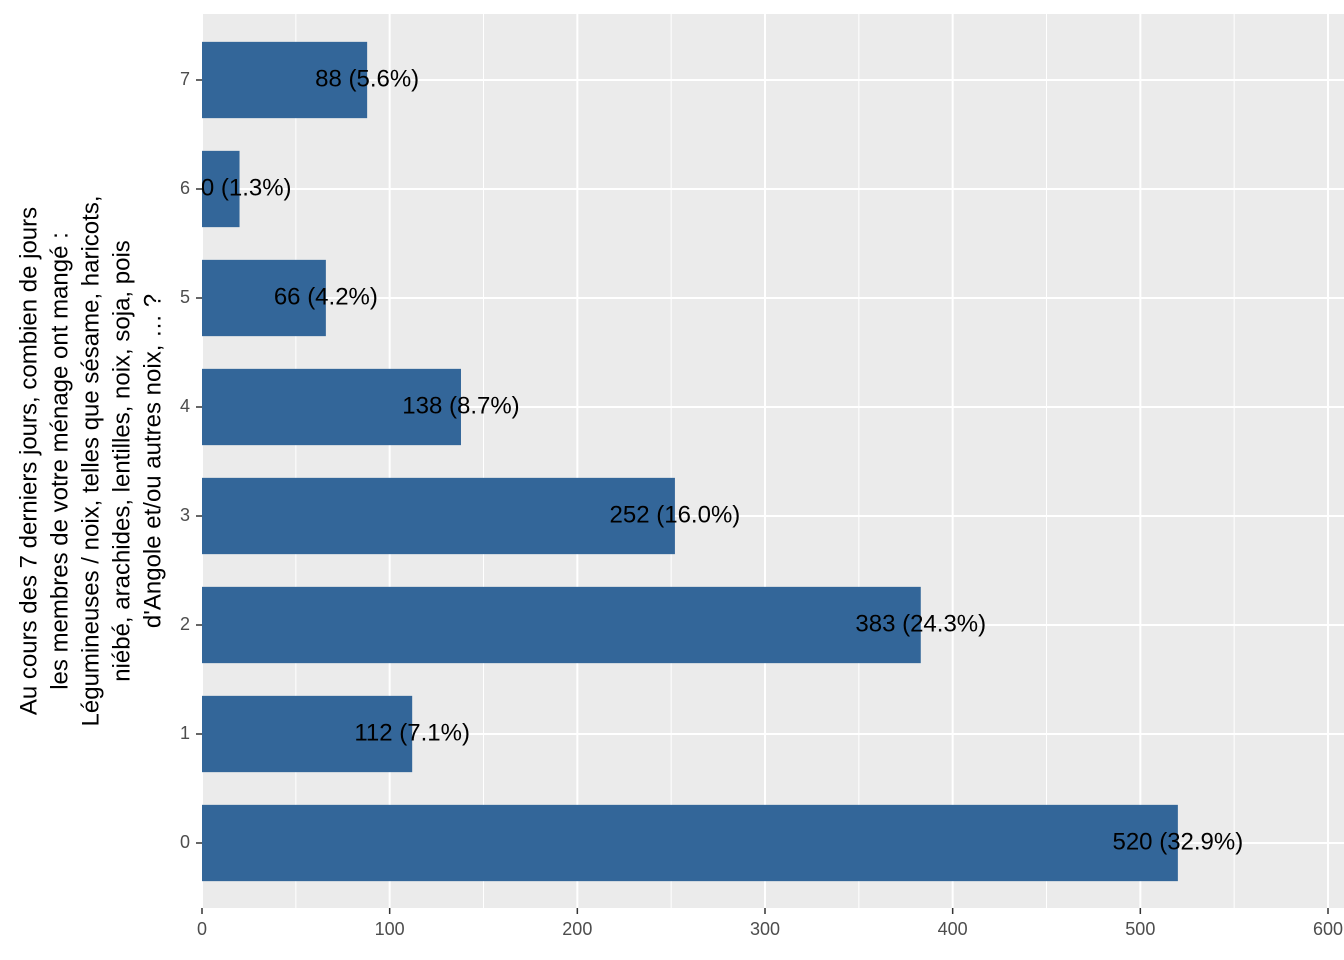 Image resolution: width=1344 pixels, height=960 pixels. I want to click on x-tick-label: 400, so click(953, 929).